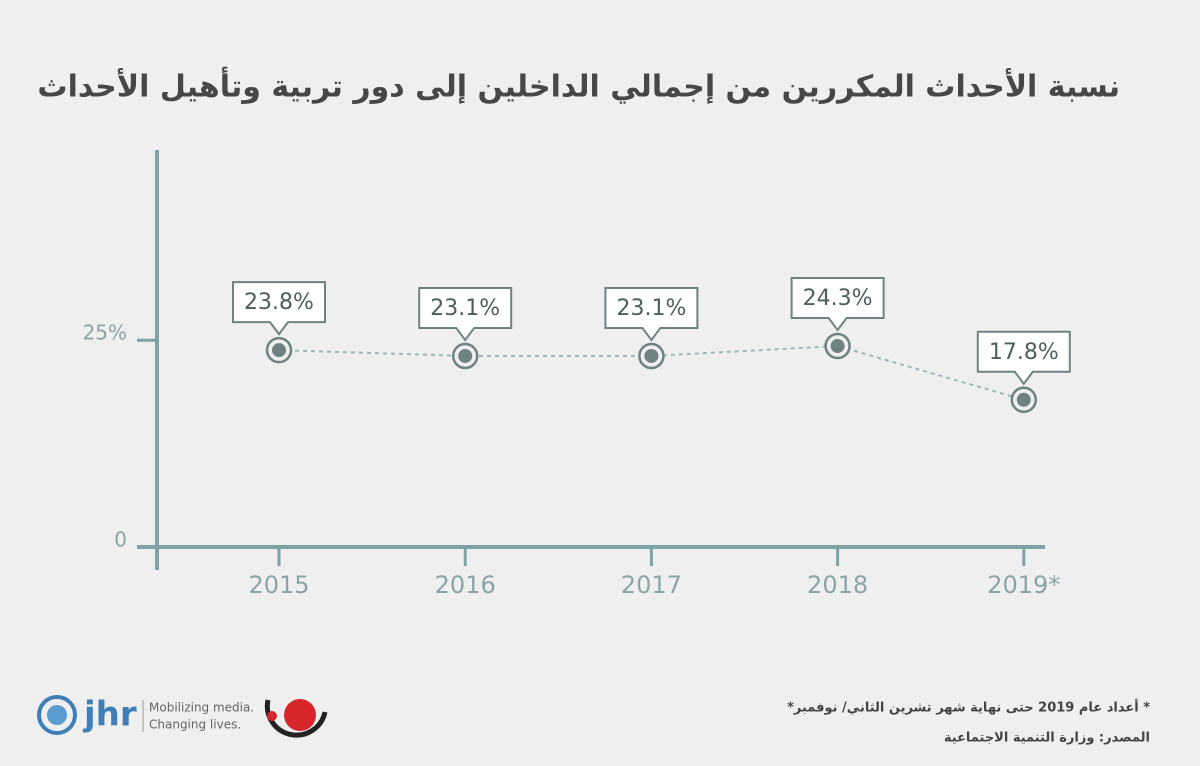 The height and width of the screenshot is (766, 1200). What do you see at coordinates (145, 715) in the screenshot?
I see `jhr-logo: jhr Mobilizing media. Changing lives.` at bounding box center [145, 715].